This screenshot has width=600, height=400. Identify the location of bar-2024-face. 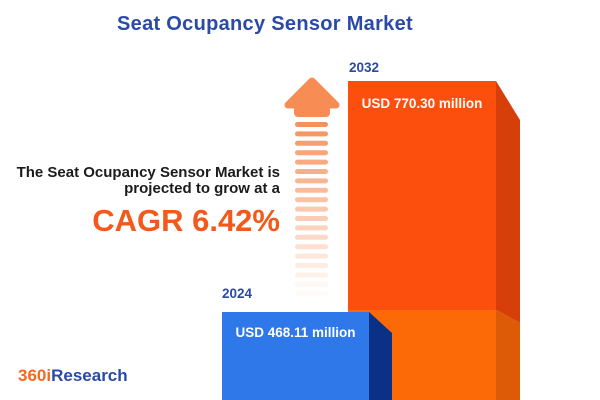
(295, 356).